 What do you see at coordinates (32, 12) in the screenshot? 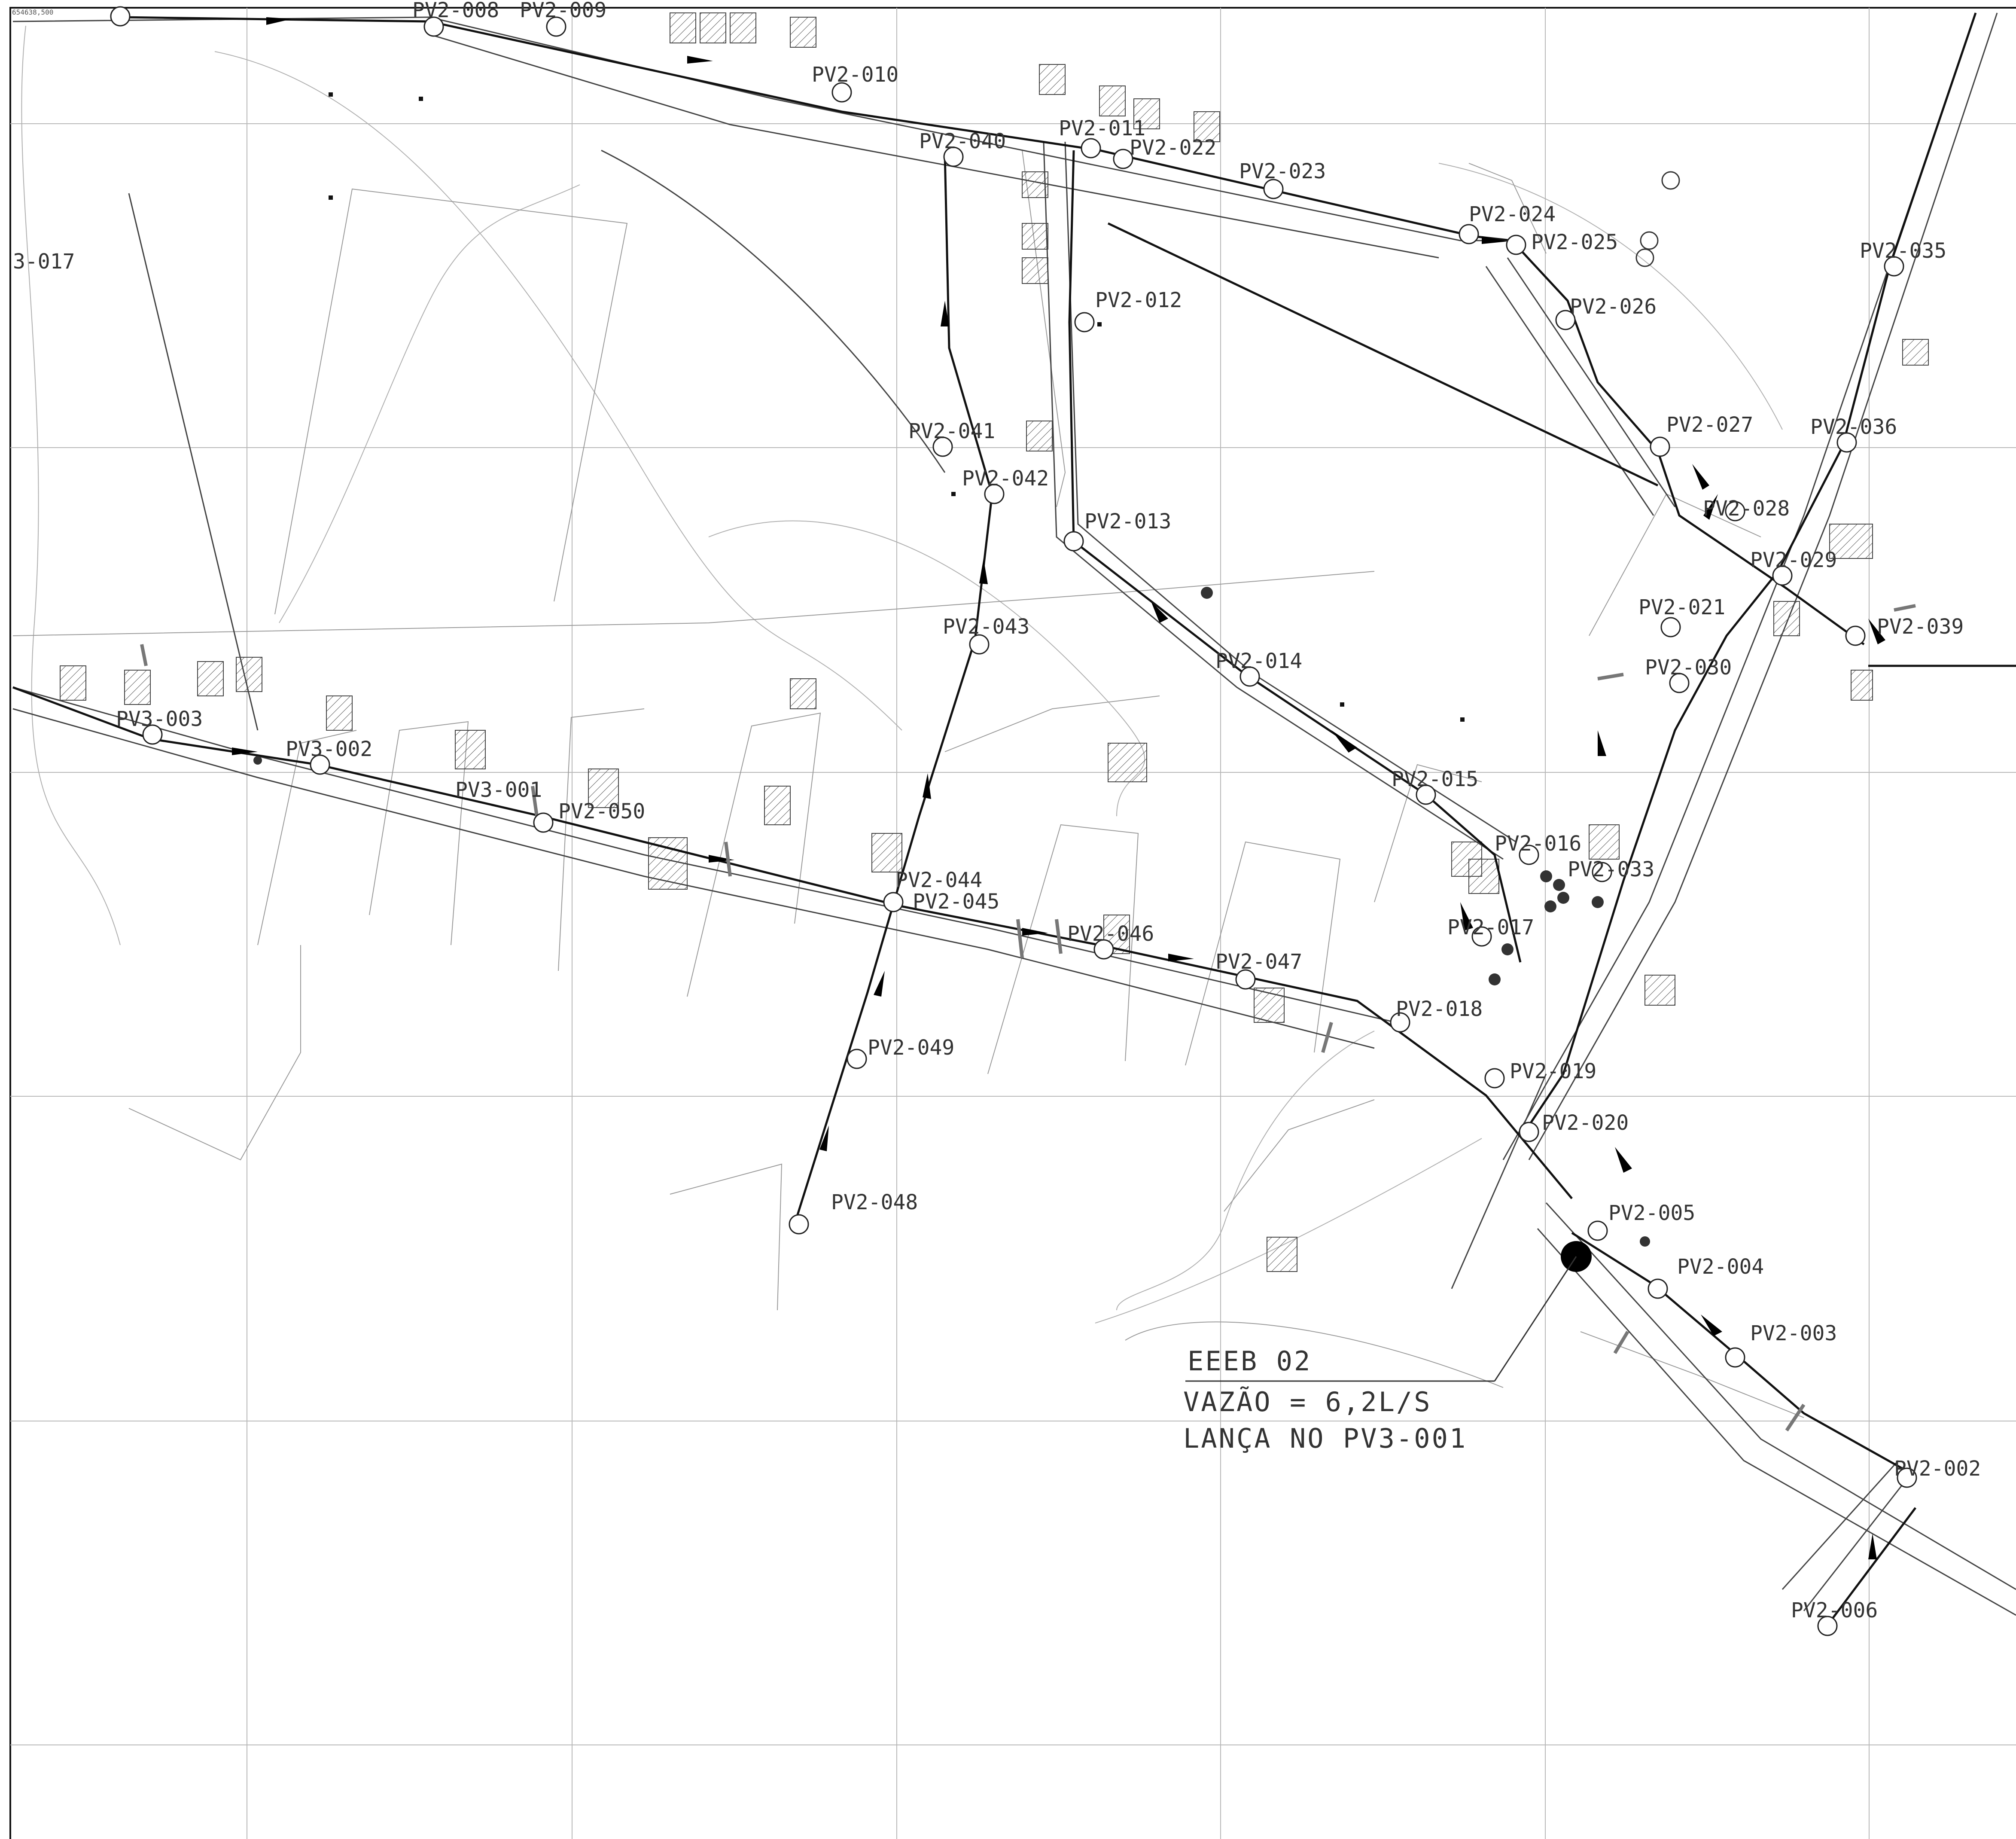
I see `corner-coordinate-label: 654638,500` at bounding box center [32, 12].